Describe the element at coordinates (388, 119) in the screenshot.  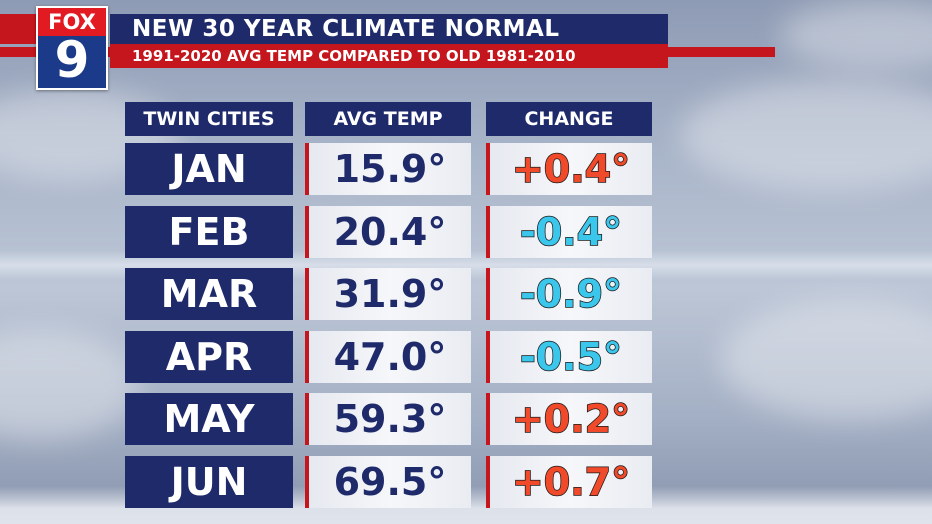
I see `column-header-avg-temp: AVG TEMP` at that location.